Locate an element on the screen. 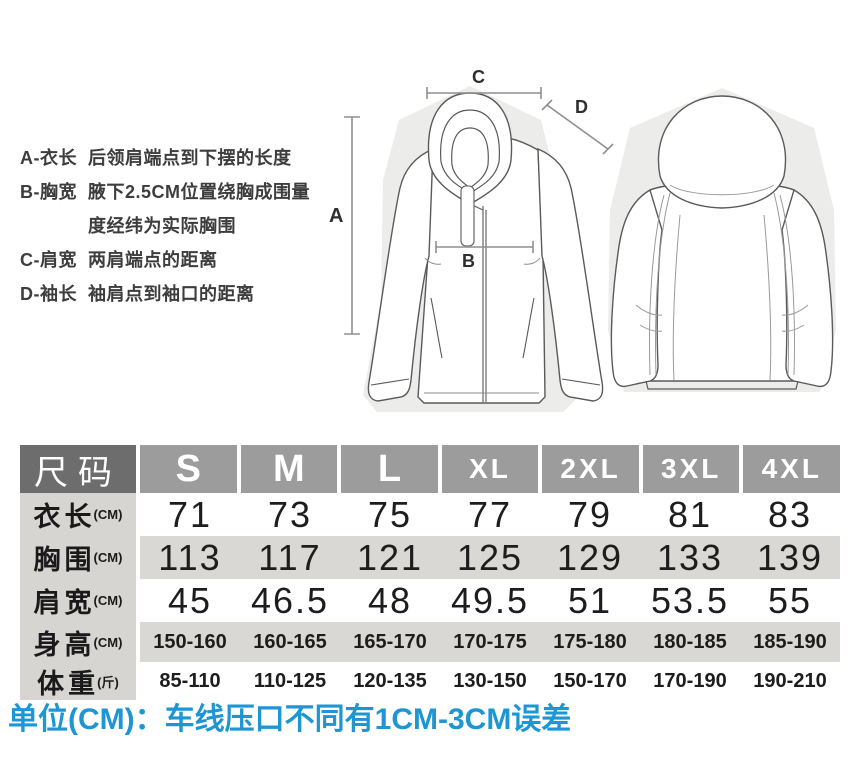  table-row-shoulder: 肩宽 (CM) 45 46.5 48 49.5 51 53.5 55 is located at coordinates (430, 600).